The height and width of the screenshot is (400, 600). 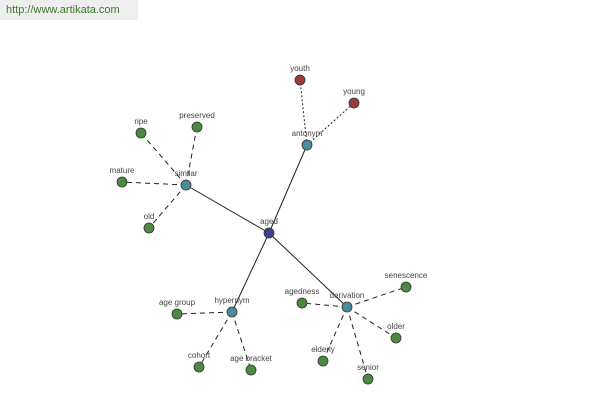 What do you see at coordinates (347, 295) in the screenshot?
I see `node-label: derivation` at bounding box center [347, 295].